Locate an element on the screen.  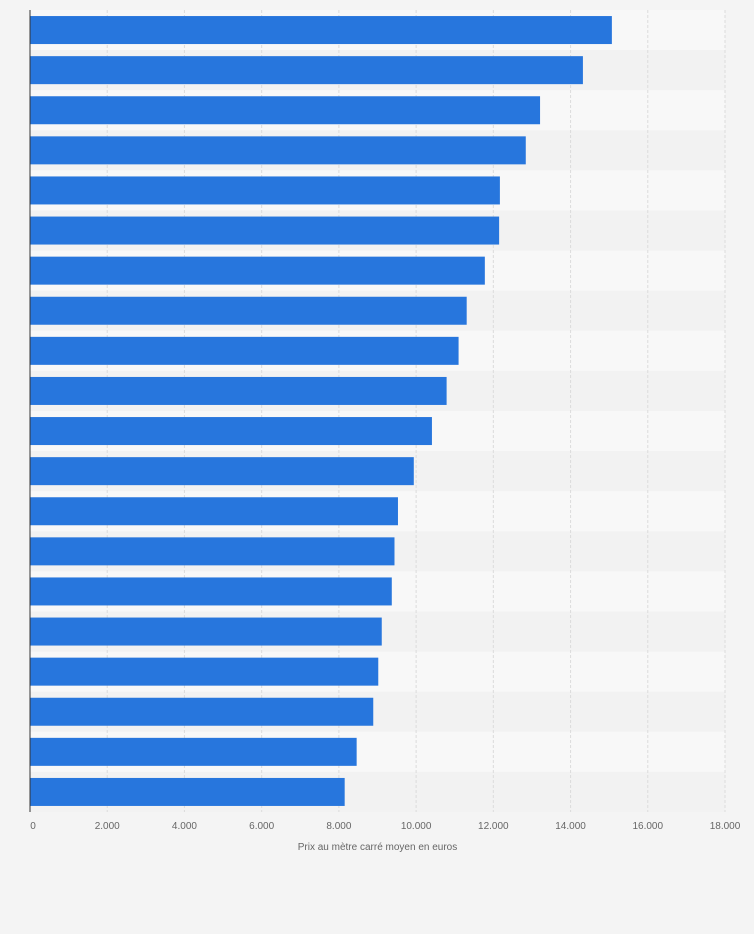
x-tick-label: 4.000 is located at coordinates (184, 826).